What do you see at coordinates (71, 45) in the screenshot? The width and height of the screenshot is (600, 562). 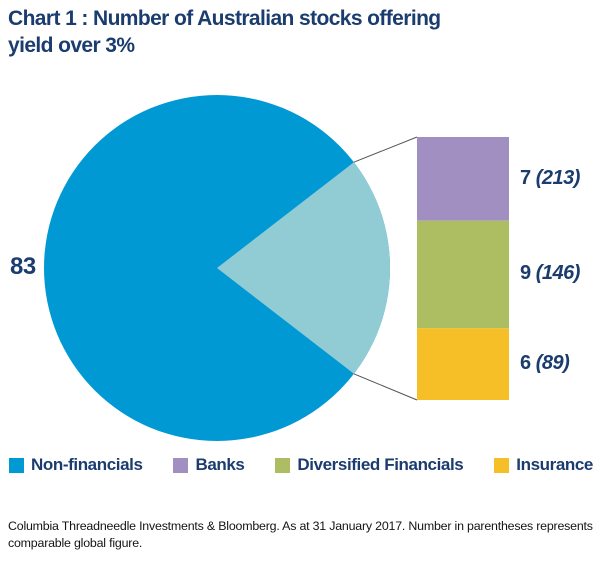 I see `page-title-line-2: yield over 3%` at bounding box center [71, 45].